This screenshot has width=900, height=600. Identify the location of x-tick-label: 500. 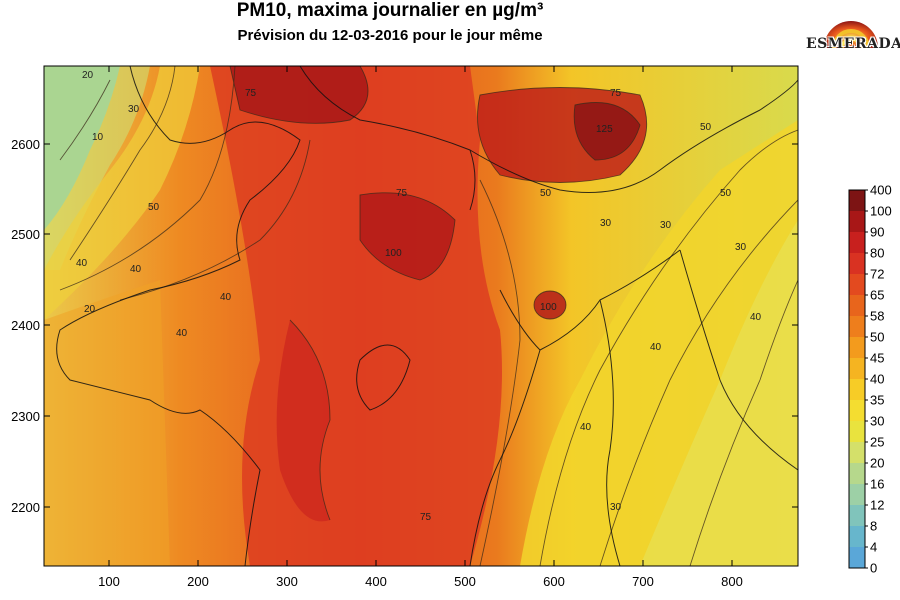
(465, 581).